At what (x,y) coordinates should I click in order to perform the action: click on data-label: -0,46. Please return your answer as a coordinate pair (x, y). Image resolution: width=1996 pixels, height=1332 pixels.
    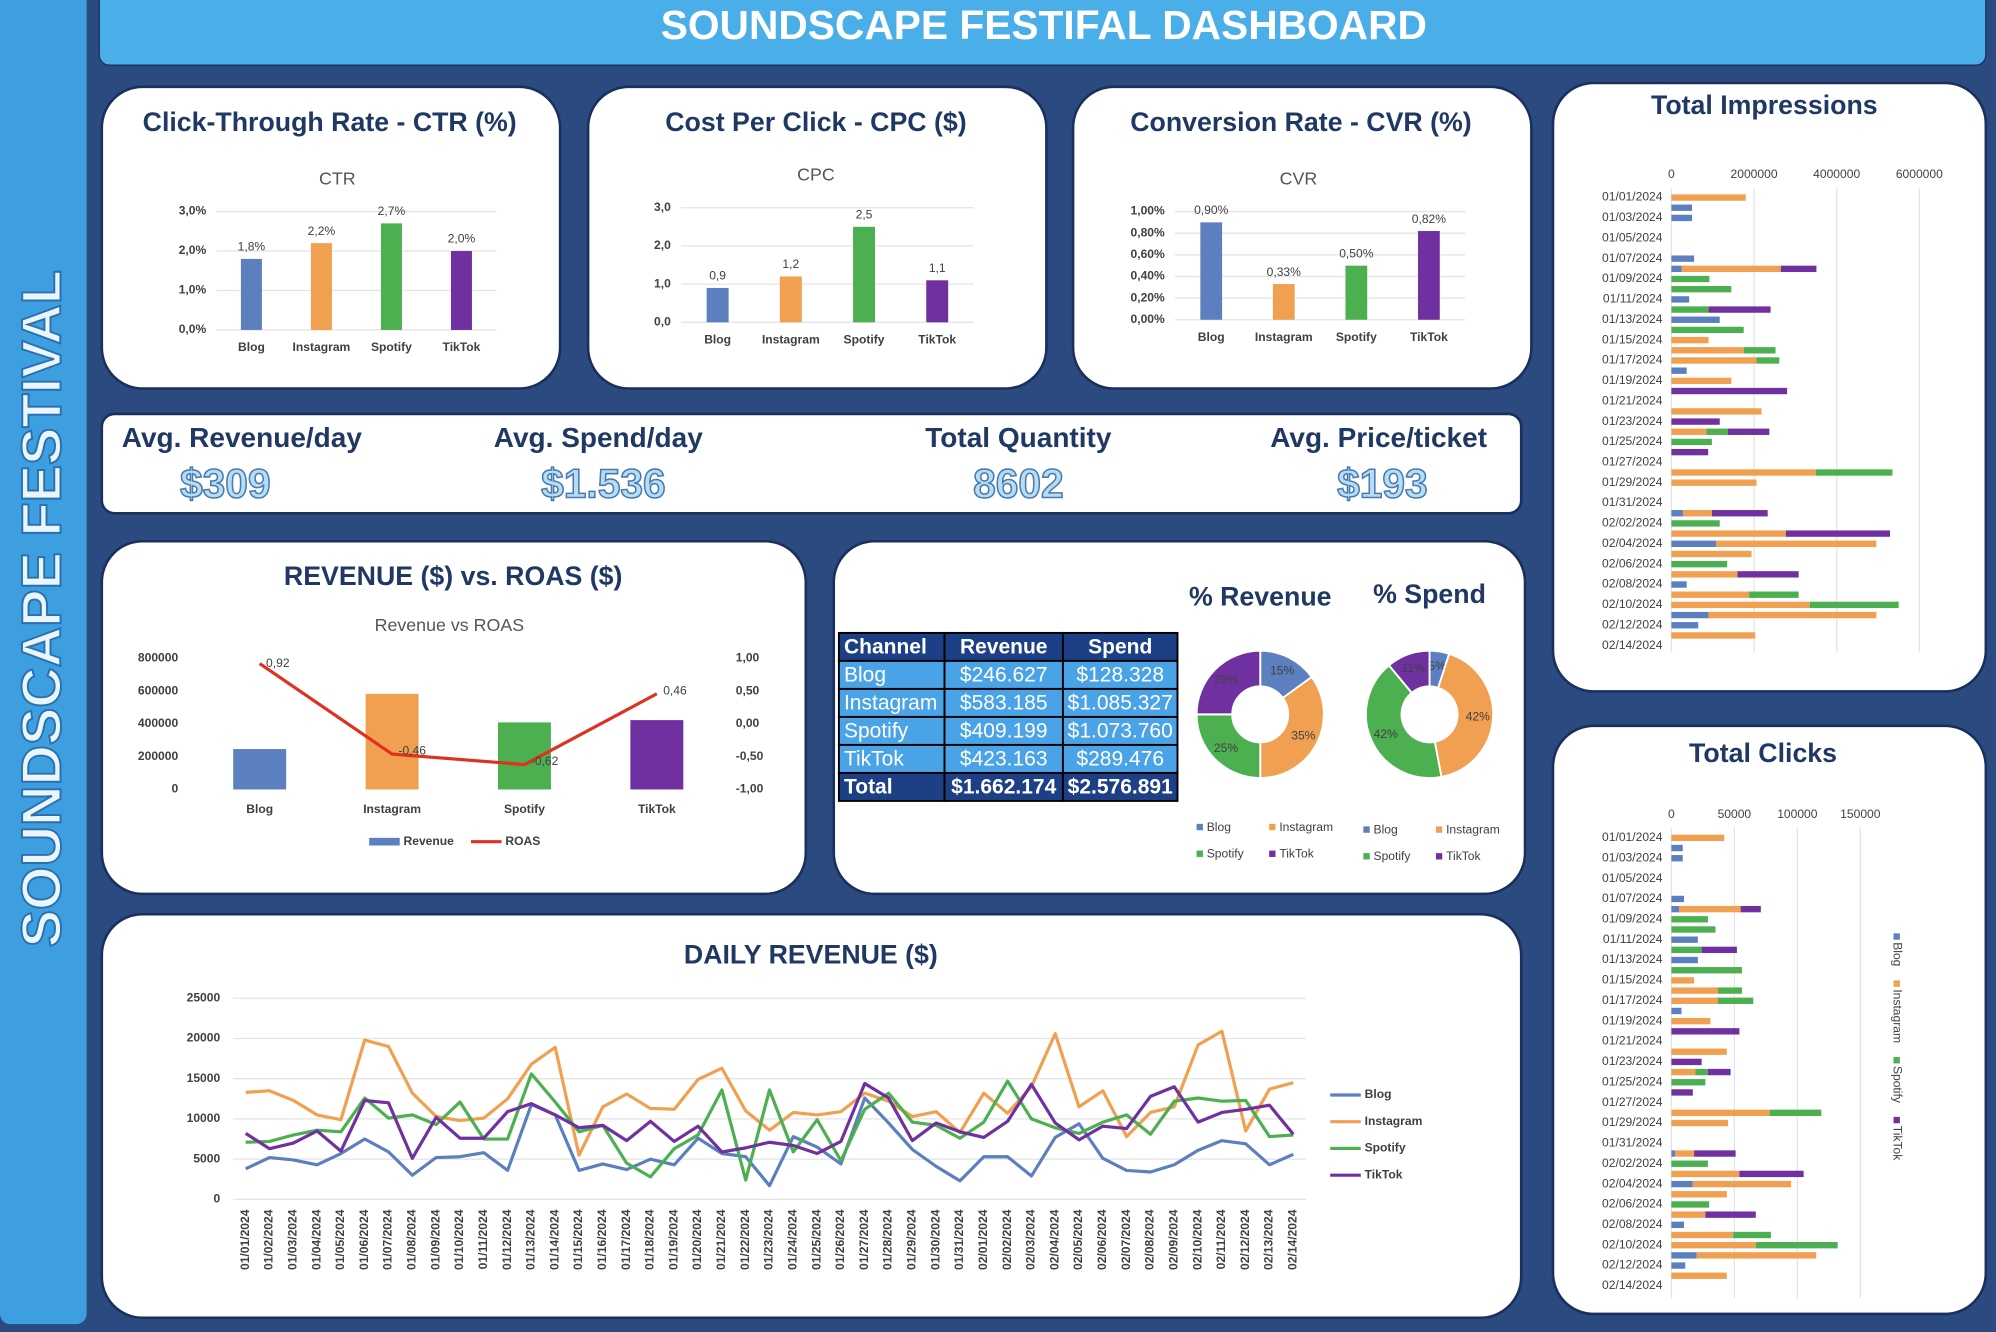
    Looking at the image, I should click on (412, 751).